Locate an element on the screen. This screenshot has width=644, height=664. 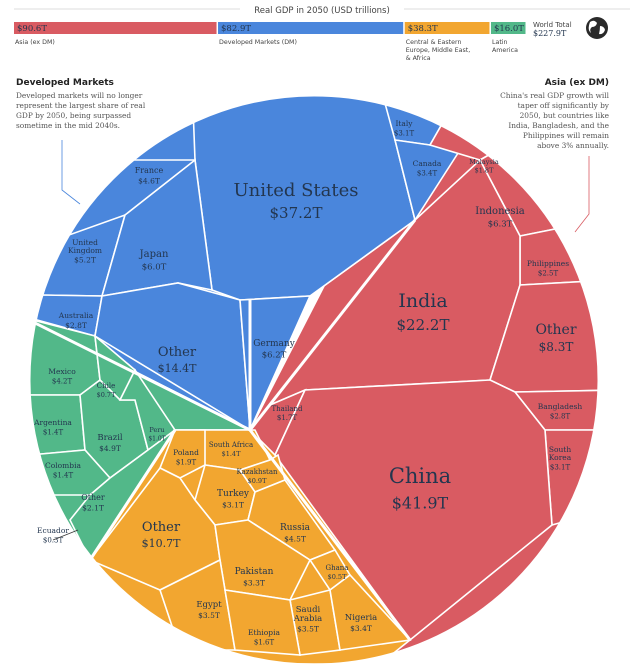
country-label-egypt: Egypt is located at coordinates (209, 605).